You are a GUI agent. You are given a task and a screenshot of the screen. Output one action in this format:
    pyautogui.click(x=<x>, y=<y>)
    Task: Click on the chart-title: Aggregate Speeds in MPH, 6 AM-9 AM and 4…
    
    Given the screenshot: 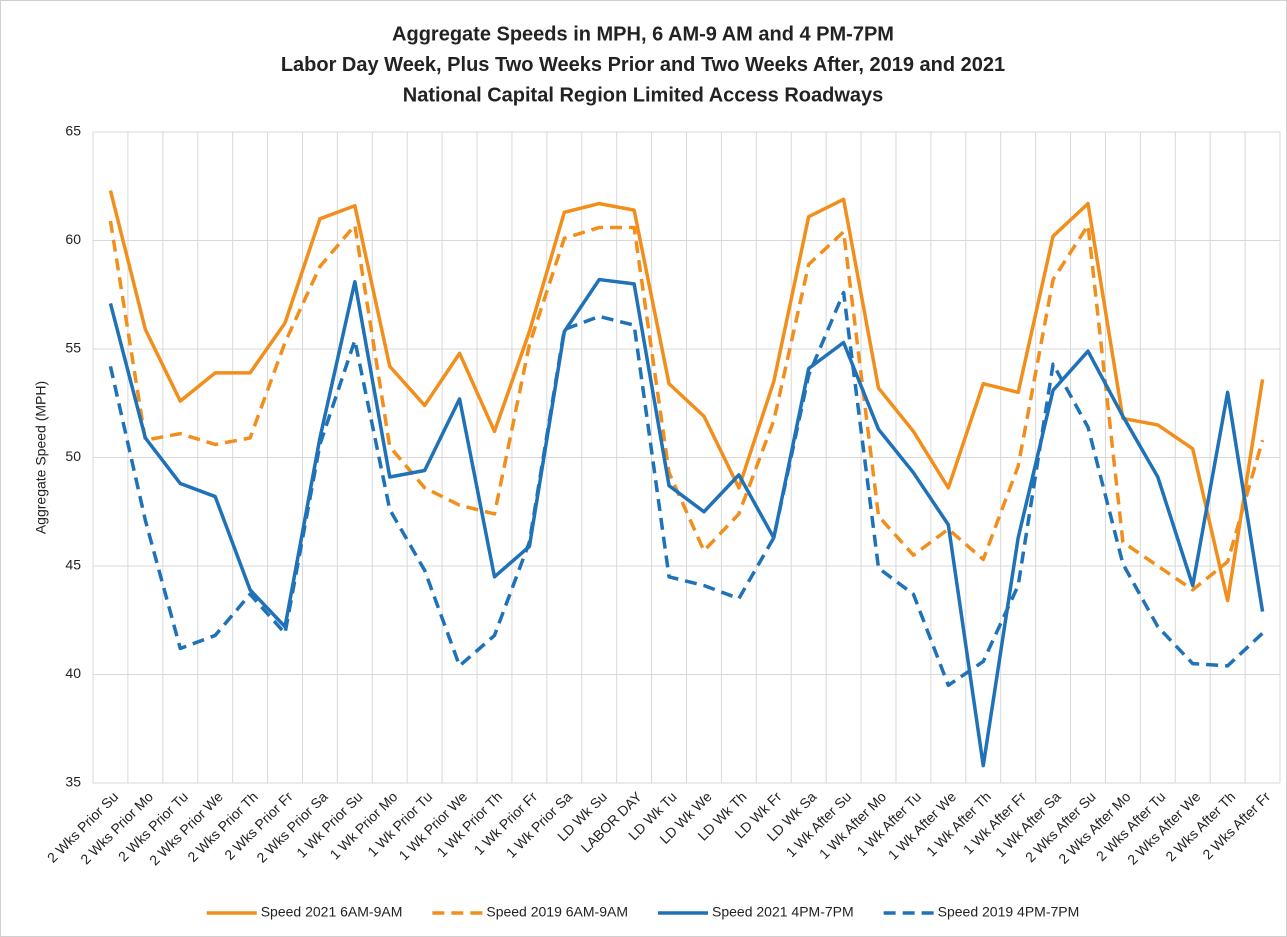 What is the action you would take?
    pyautogui.click(x=643, y=34)
    